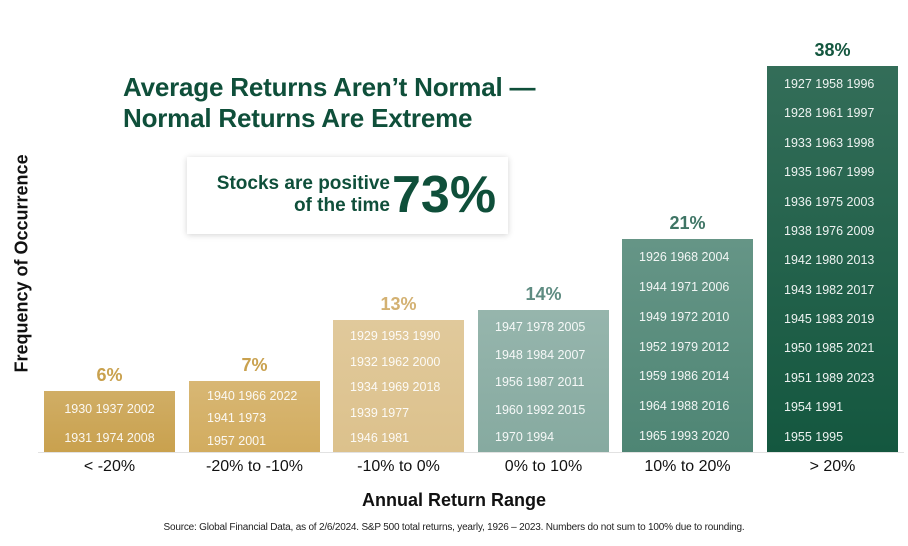 The height and width of the screenshot is (546, 908). Describe the element at coordinates (254, 365) in the screenshot. I see `bar-value-label: 7%` at that location.